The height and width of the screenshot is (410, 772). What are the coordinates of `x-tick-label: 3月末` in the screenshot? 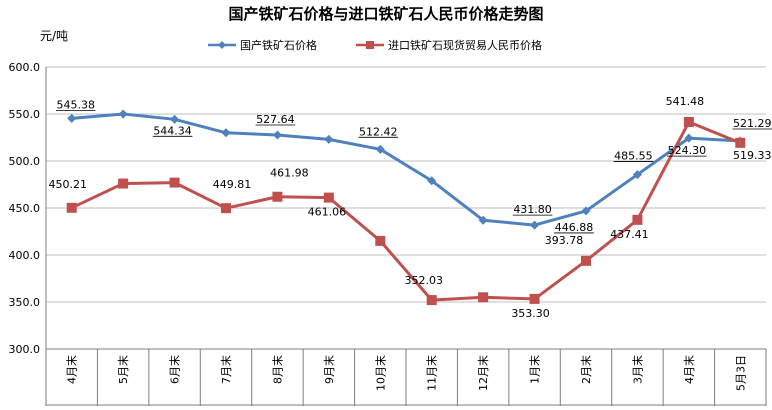 It's located at (637, 369).